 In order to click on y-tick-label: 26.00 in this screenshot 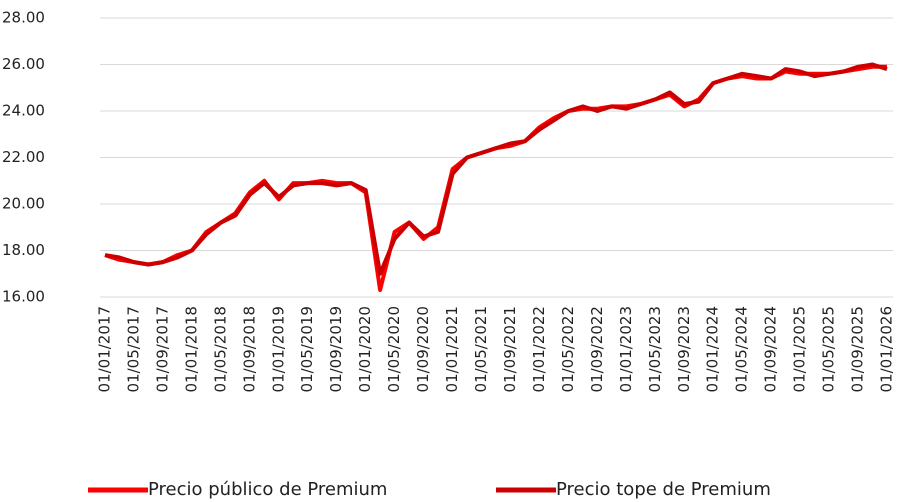, I will do `click(23, 64)`.